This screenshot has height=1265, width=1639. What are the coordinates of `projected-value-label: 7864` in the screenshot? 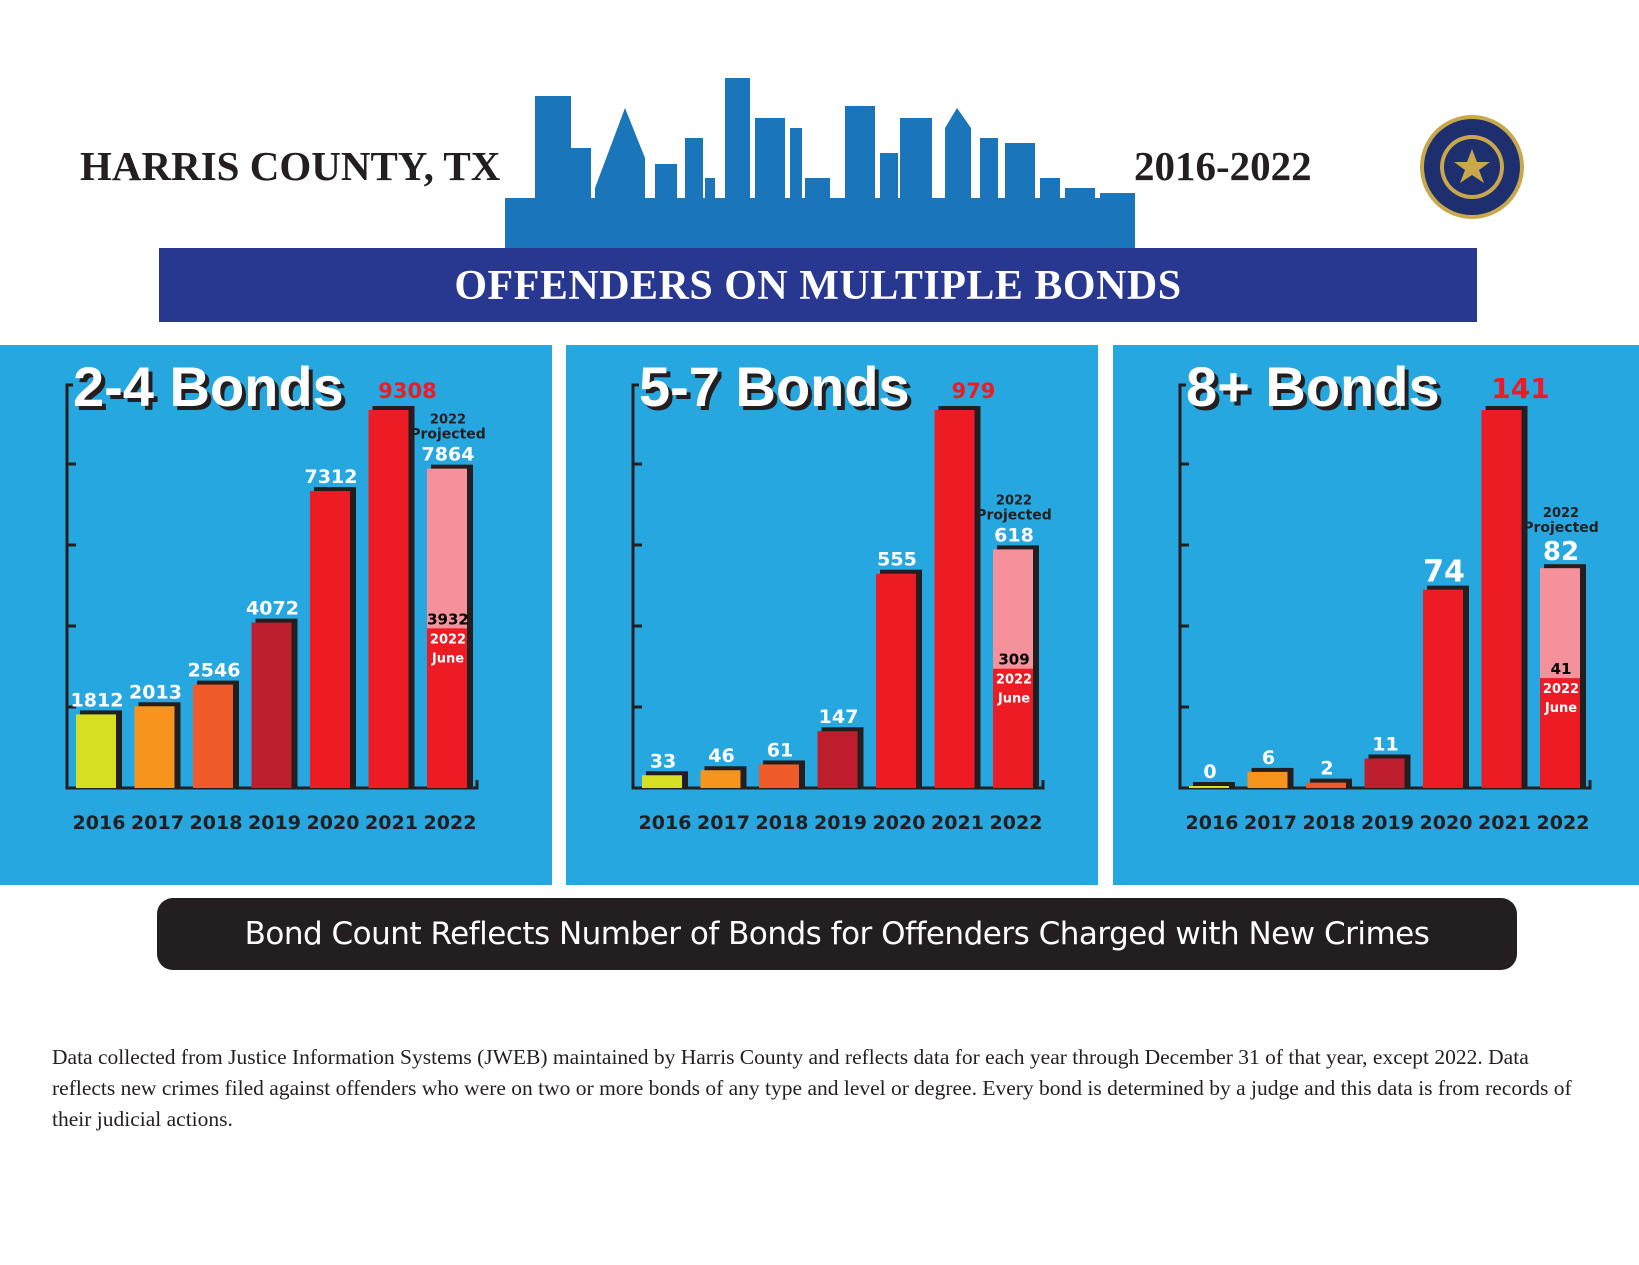 It's located at (448, 455).